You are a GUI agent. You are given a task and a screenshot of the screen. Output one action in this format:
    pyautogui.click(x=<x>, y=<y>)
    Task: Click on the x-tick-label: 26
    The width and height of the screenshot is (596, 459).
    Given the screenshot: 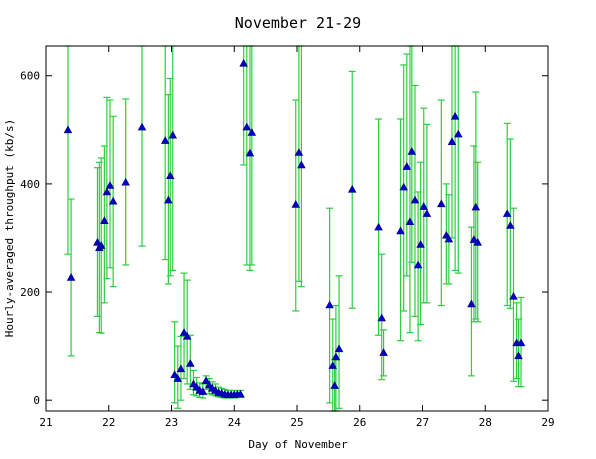 What is the action you would take?
    pyautogui.click(x=359, y=422)
    